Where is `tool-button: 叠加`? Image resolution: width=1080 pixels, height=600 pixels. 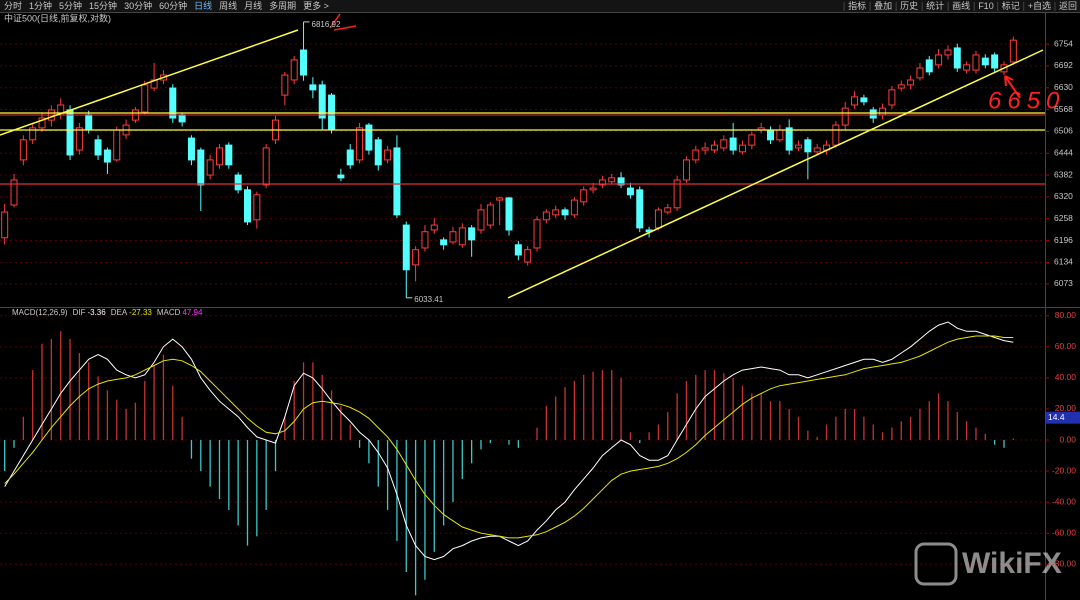 tool-button: 叠加 is located at coordinates (883, 6).